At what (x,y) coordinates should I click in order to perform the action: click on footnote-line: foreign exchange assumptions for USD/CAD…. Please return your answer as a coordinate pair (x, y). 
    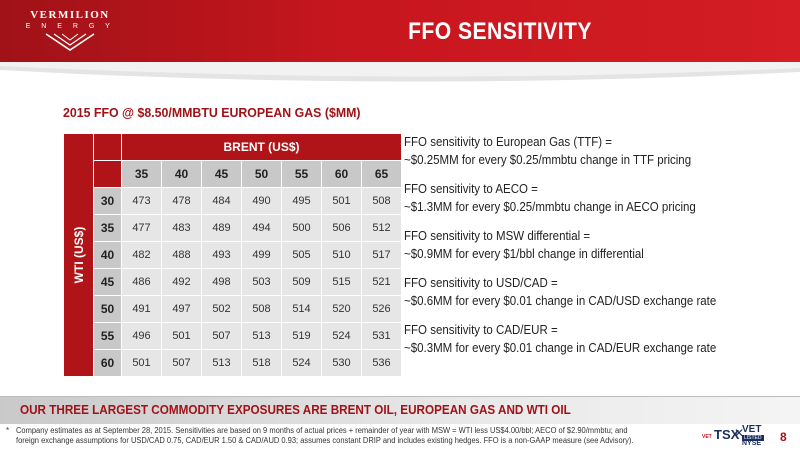
    Looking at the image, I should click on (325, 440).